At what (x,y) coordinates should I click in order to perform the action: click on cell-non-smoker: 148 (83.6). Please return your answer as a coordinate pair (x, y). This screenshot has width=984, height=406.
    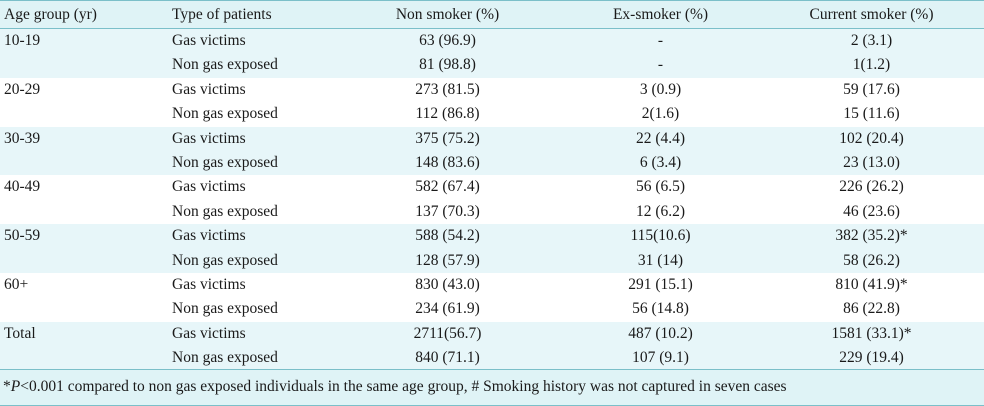
    Looking at the image, I should click on (447, 163).